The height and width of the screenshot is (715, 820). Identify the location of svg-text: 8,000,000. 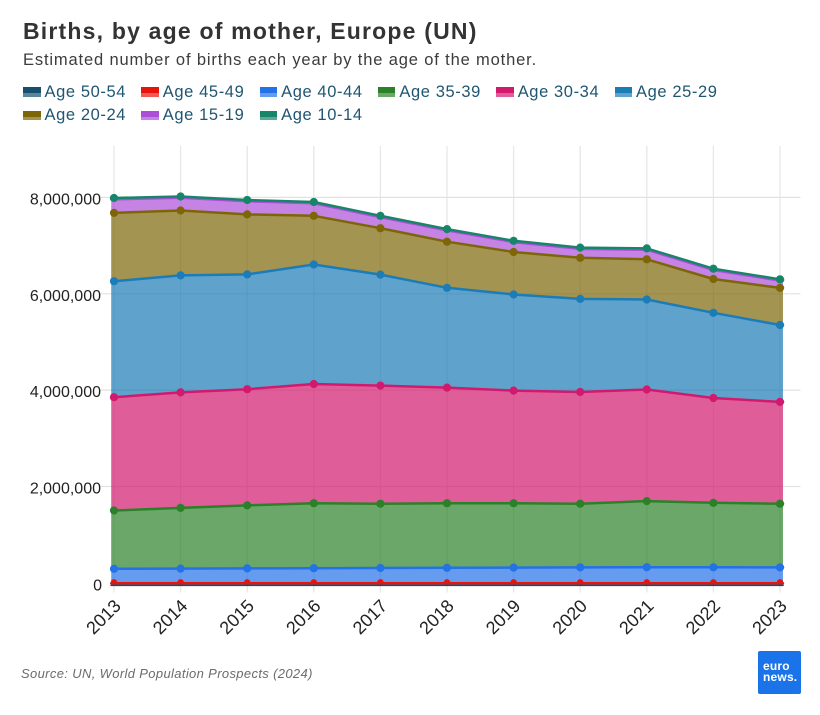
(65, 199).